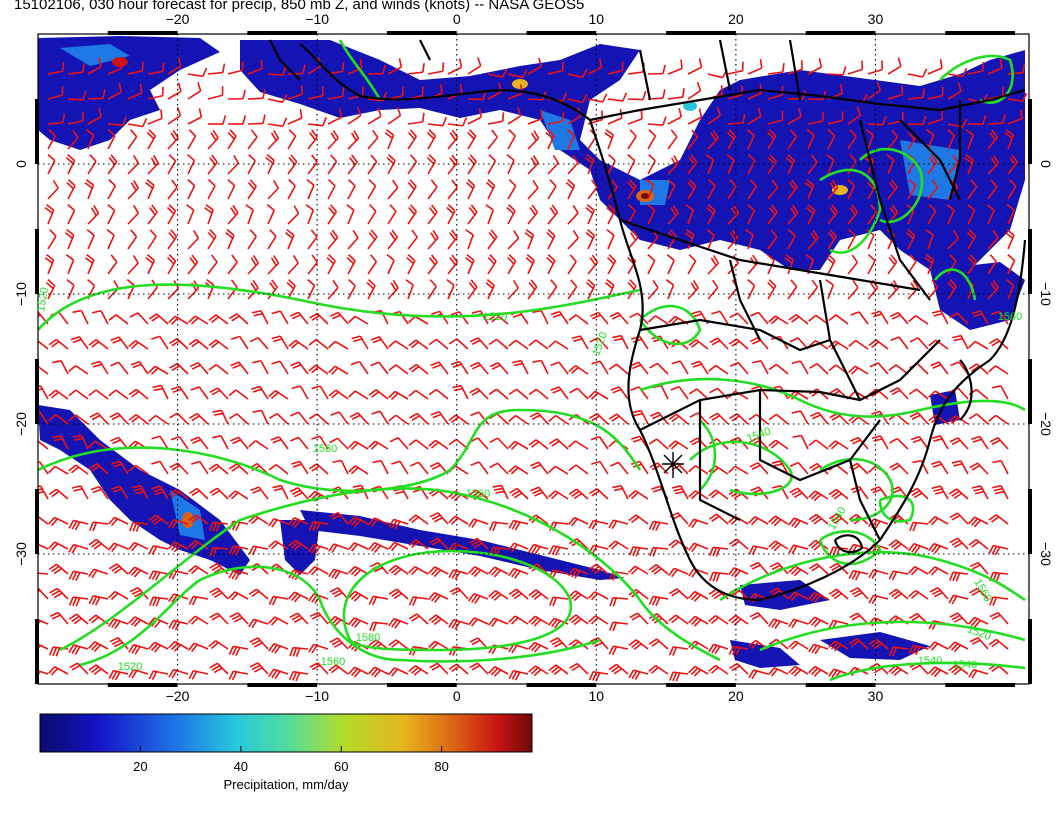  What do you see at coordinates (736, 19) in the screenshot?
I see `lon-tick-label: 20` at bounding box center [736, 19].